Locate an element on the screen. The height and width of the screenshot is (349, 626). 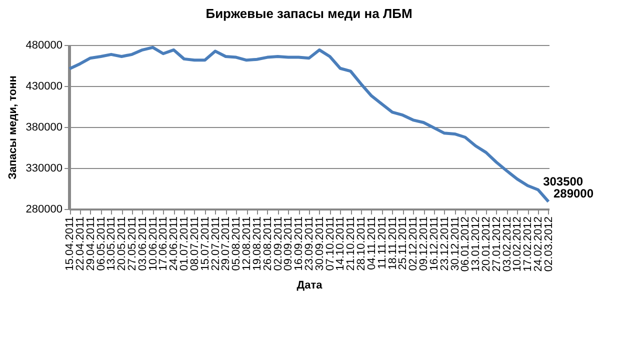
x-tick-label: 23.12.2011 is located at coordinates (444, 243).